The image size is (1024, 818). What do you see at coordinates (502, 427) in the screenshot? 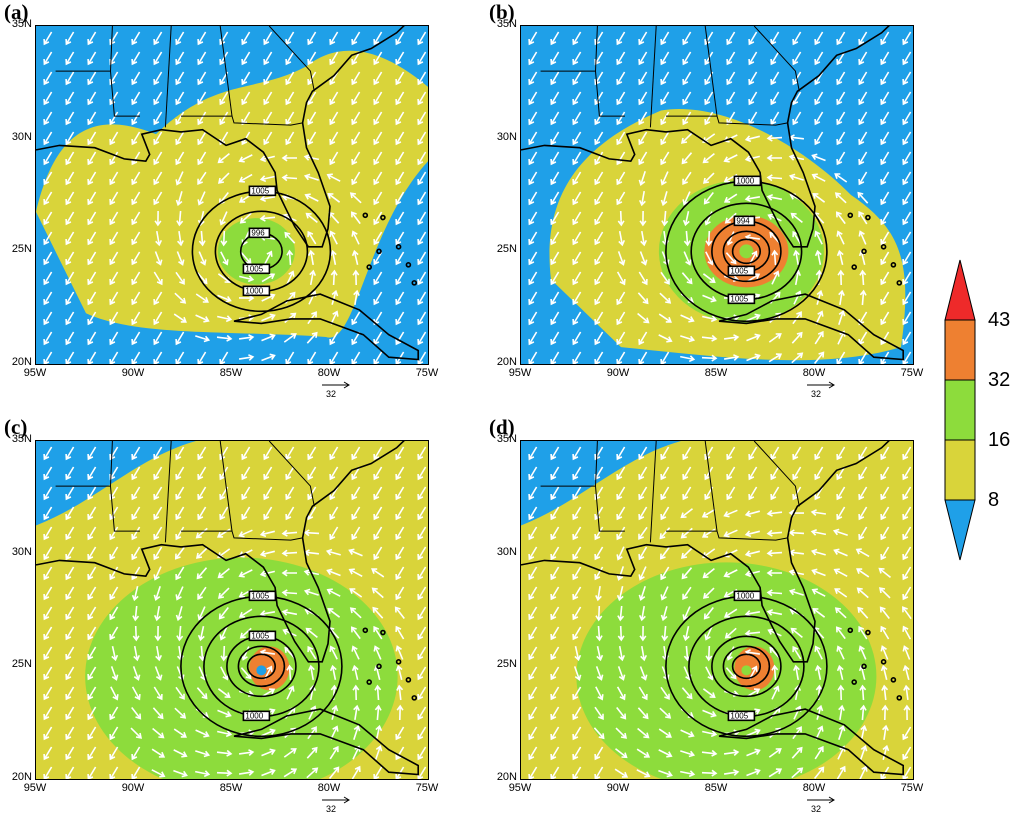
I see `panel-label: (d)` at bounding box center [502, 427].